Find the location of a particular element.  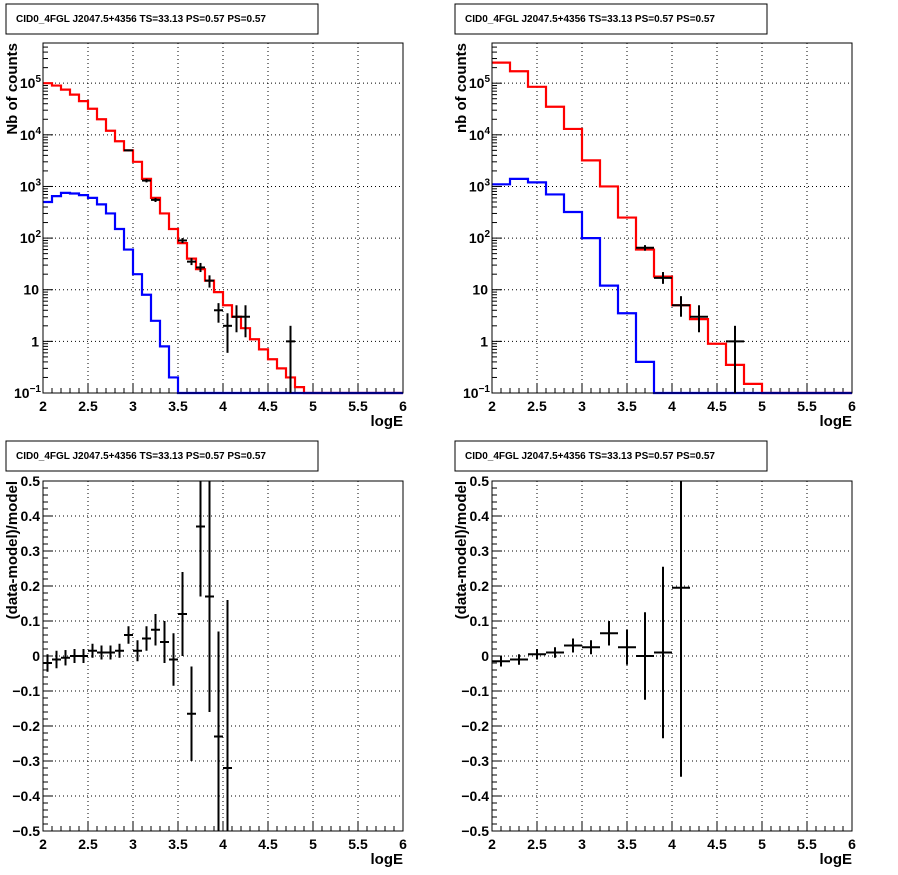

y-tick-label: −0.3 is located at coordinates (475, 761).